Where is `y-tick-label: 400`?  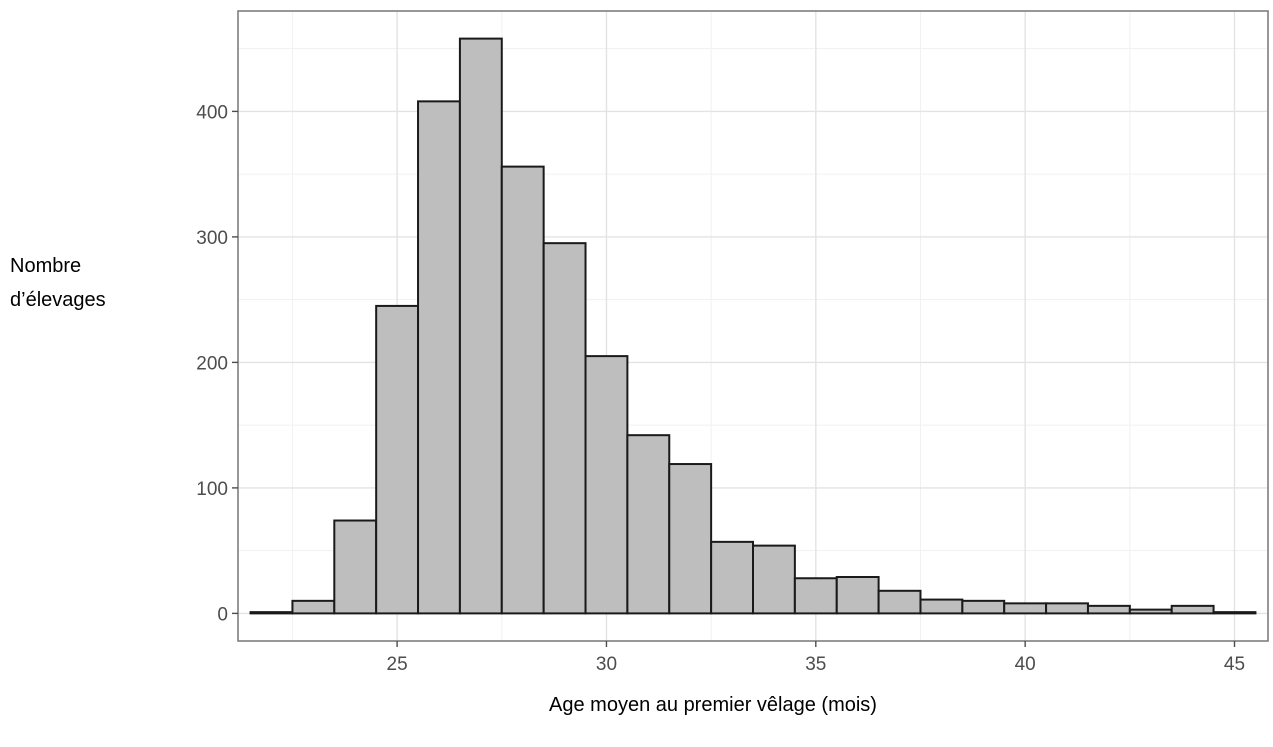
y-tick-label: 400 is located at coordinates (212, 112).